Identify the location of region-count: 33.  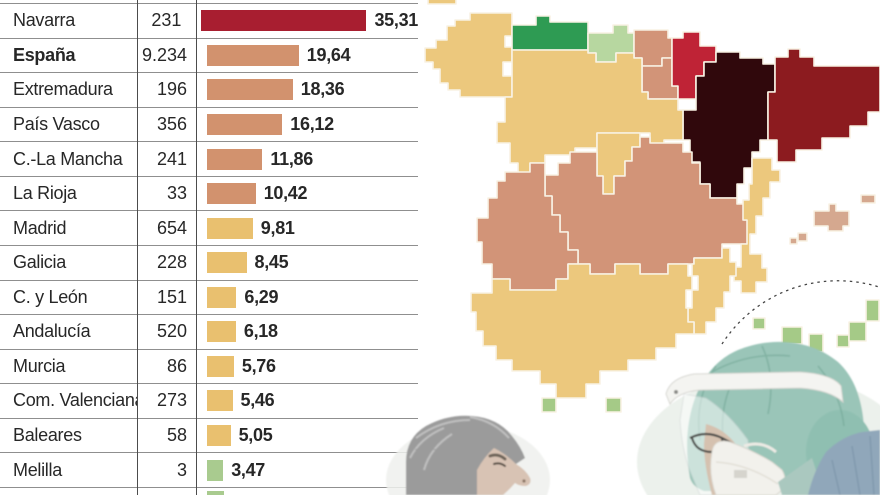
(176, 193).